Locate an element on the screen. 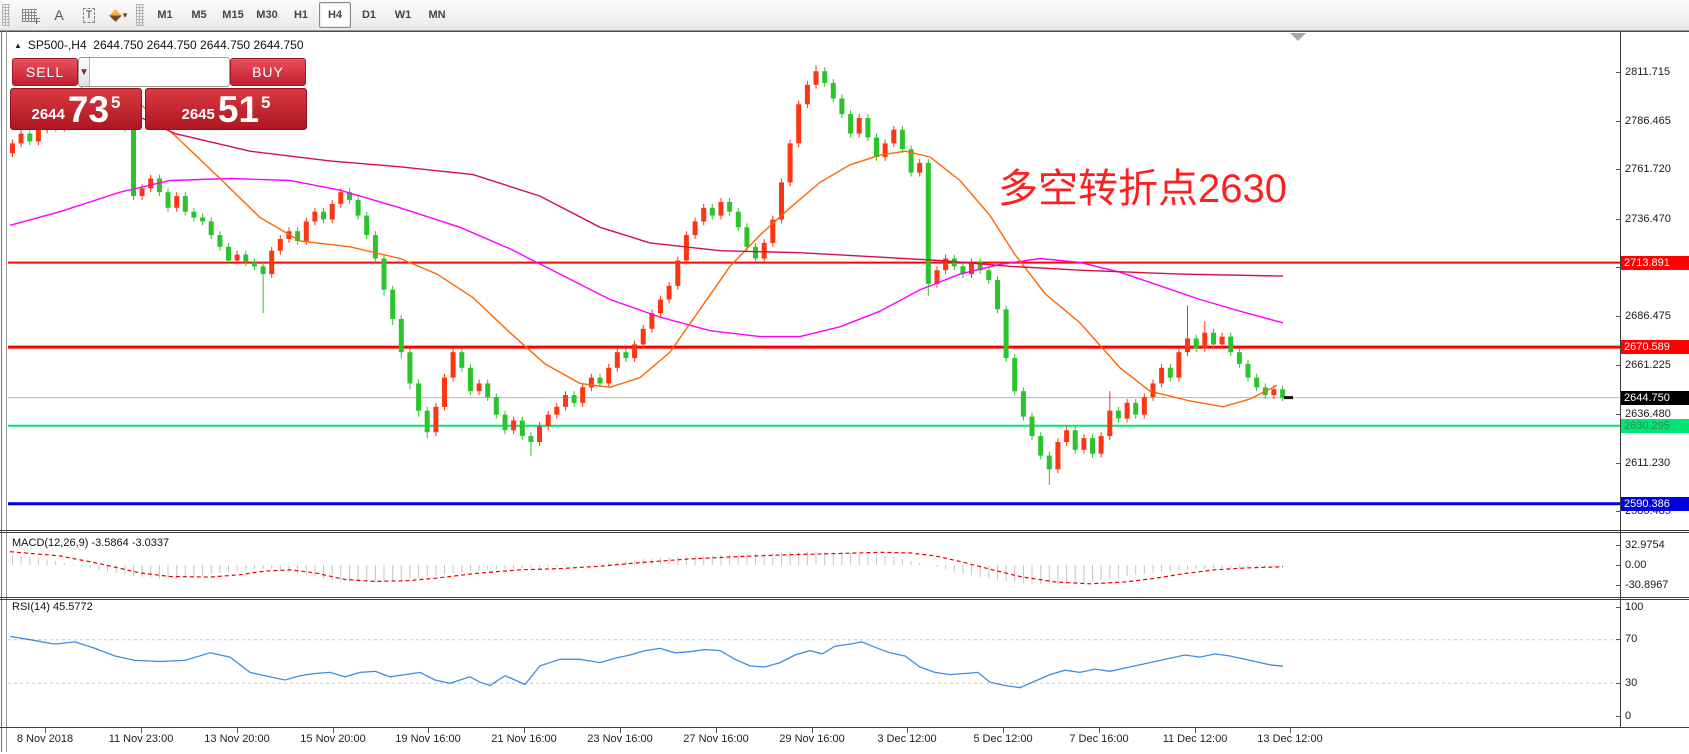 The height and width of the screenshot is (754, 1689). letter-a-icon: A is located at coordinates (59, 15).